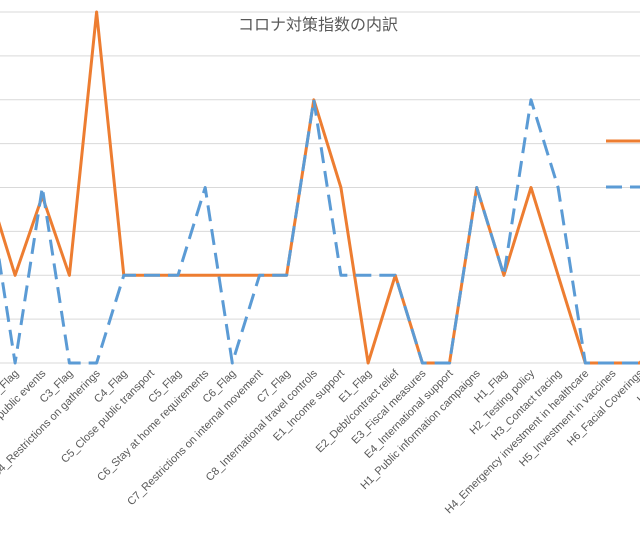  Describe the element at coordinates (318, 24) in the screenshot. I see `chart-title: コロナ対策指数の内訳` at that location.